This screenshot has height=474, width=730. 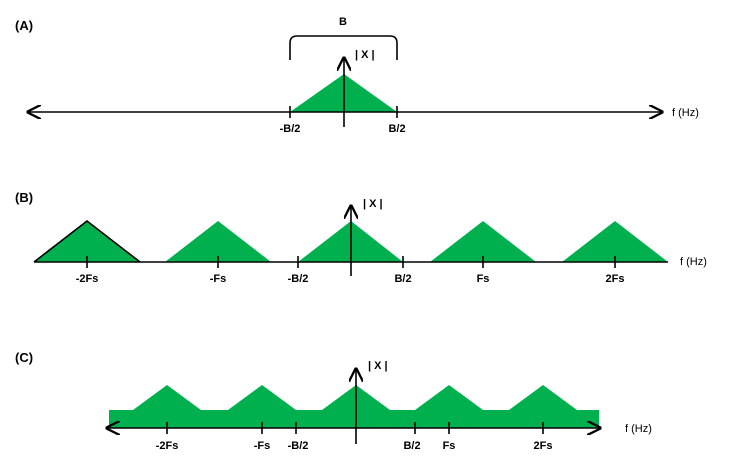 I want to click on bandwidth-bracket, so click(x=343, y=47).